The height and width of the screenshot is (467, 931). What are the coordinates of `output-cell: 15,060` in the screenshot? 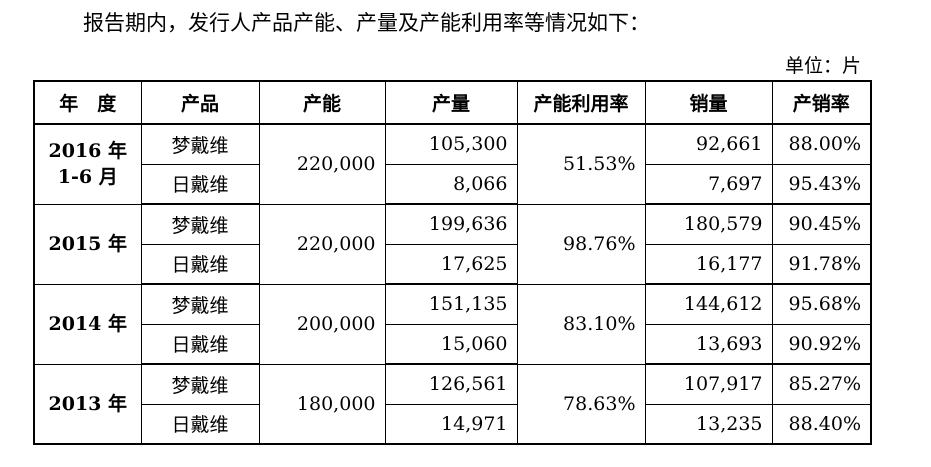 It's located at (451, 344).